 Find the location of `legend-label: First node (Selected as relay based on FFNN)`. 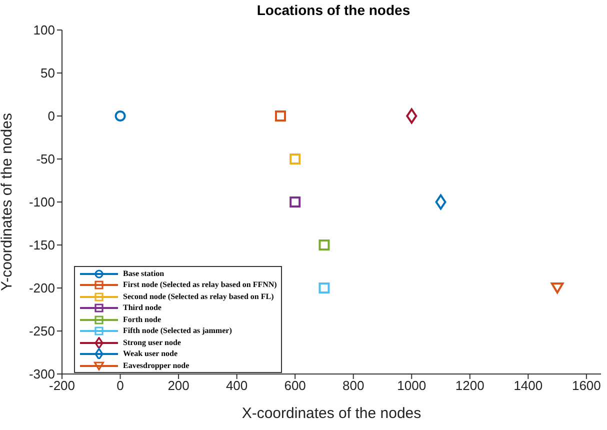

legend-label: First node (Selected as relay based on FFNN) is located at coordinates (200, 284).